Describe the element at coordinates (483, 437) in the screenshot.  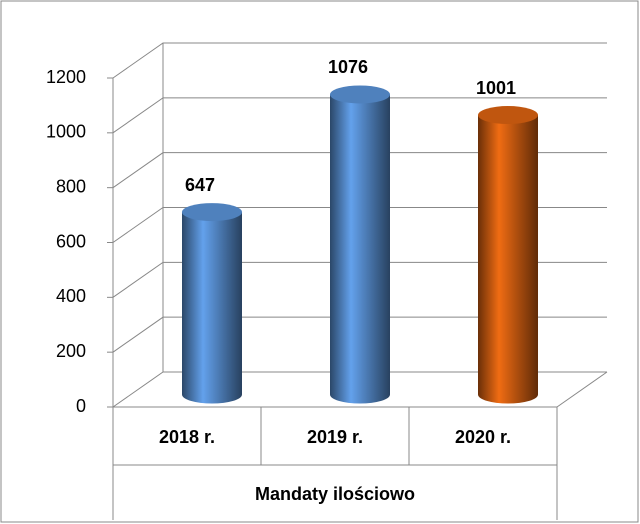
I see `x-tick-label: 2020 r.` at that location.